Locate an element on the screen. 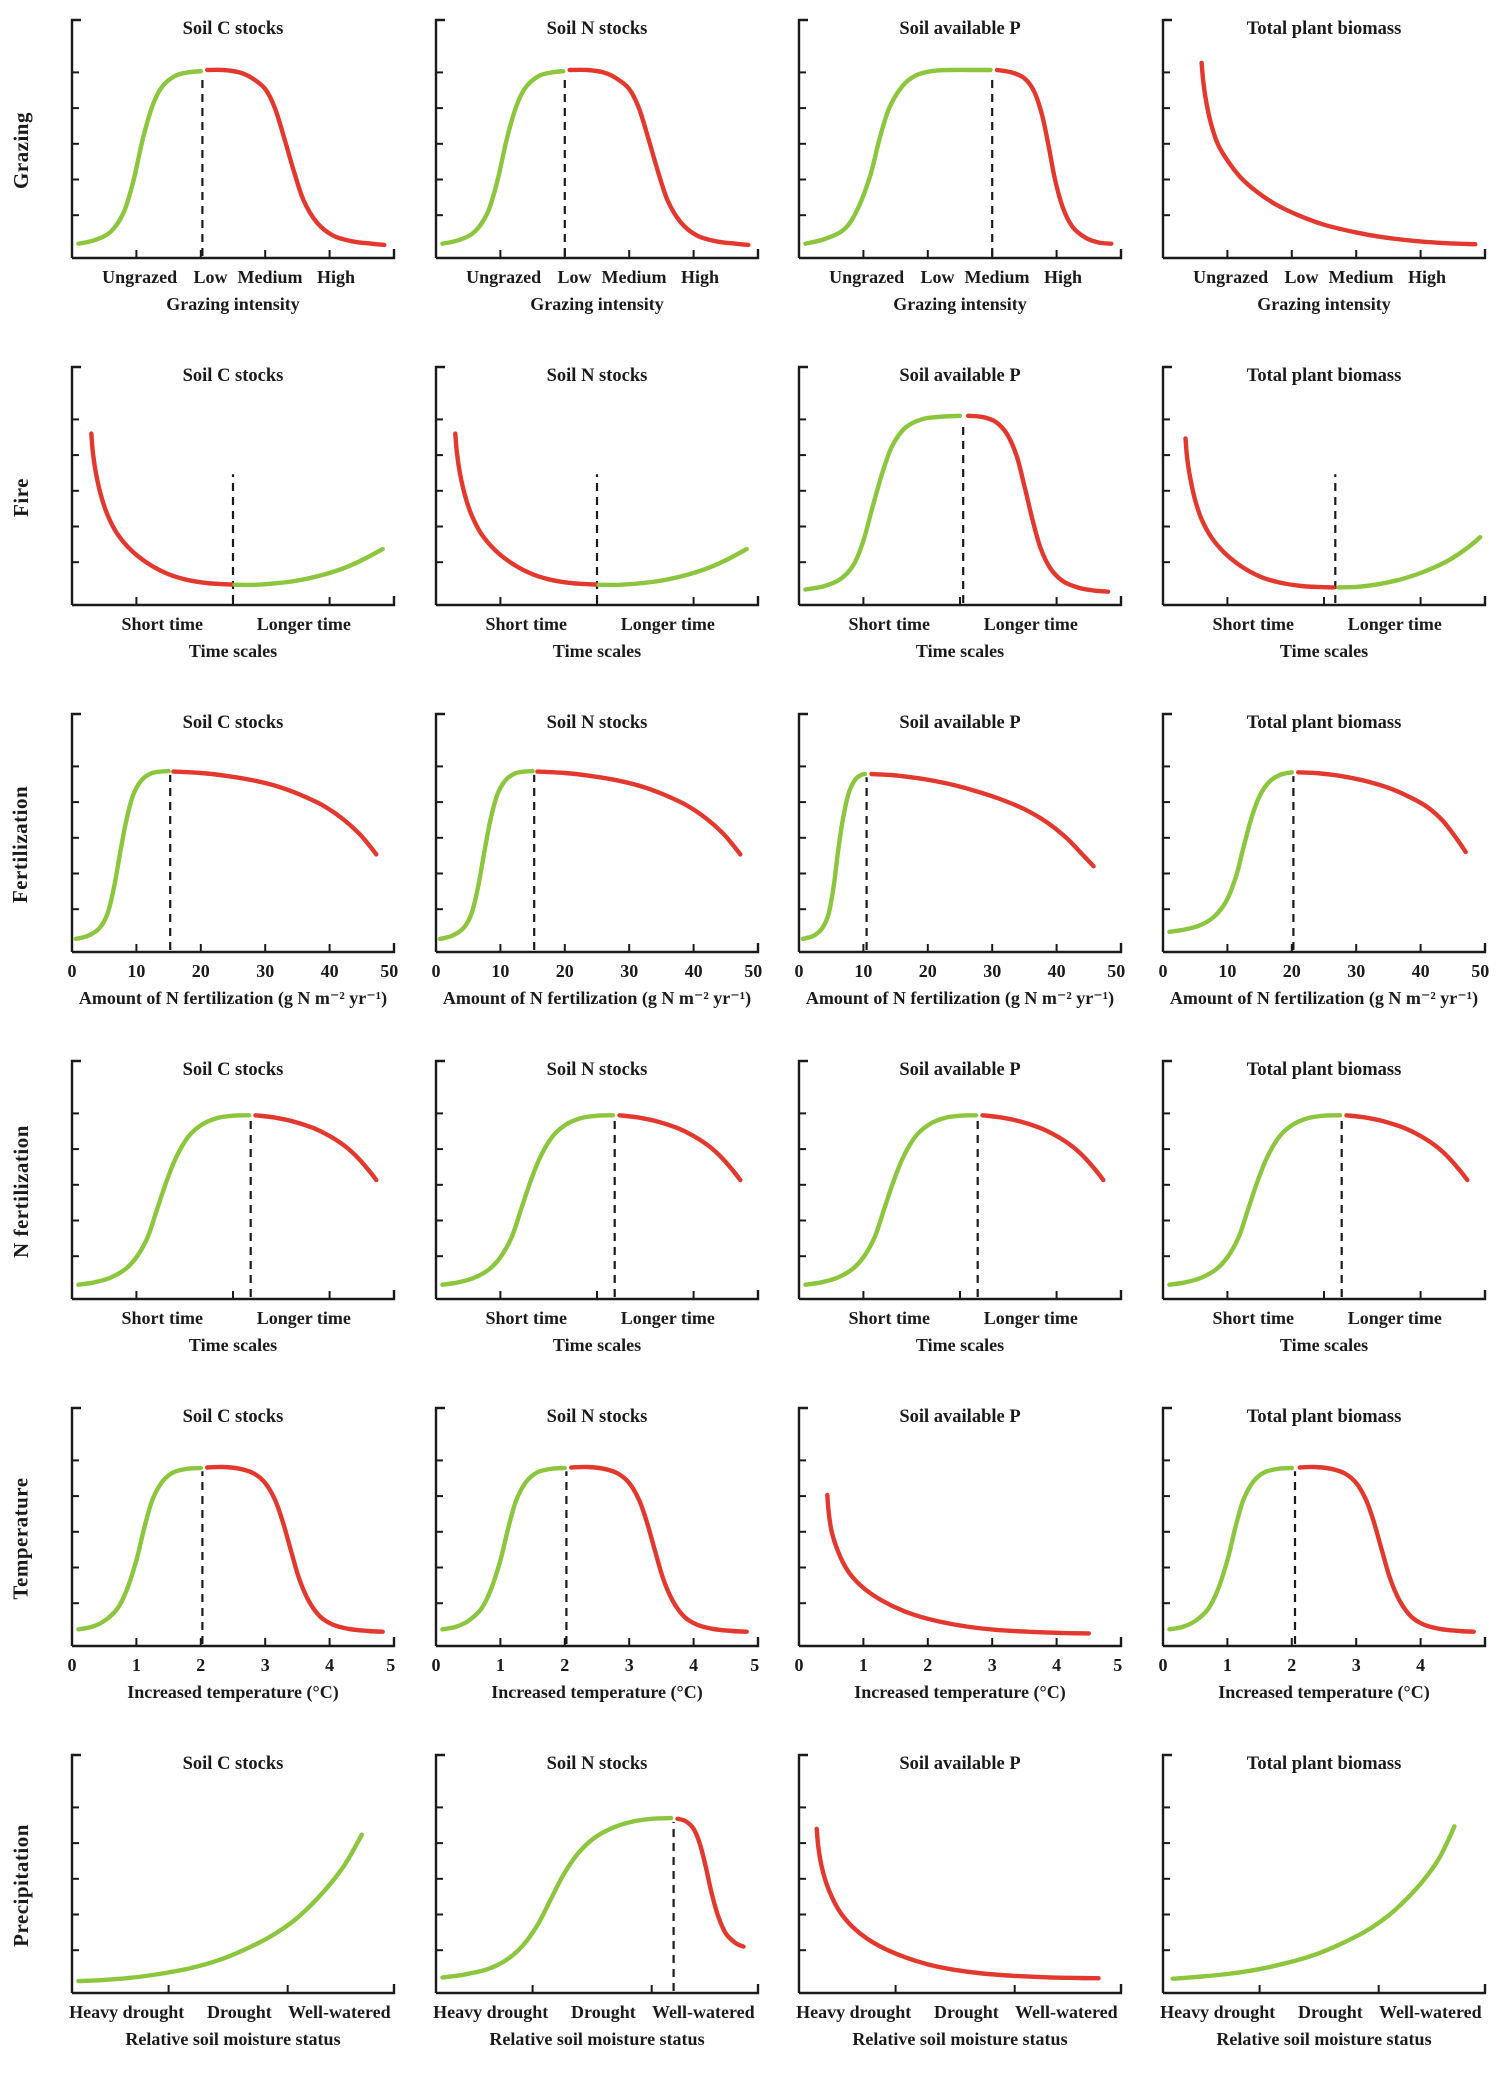  row-label-text: Temperature is located at coordinates (20, 1538).